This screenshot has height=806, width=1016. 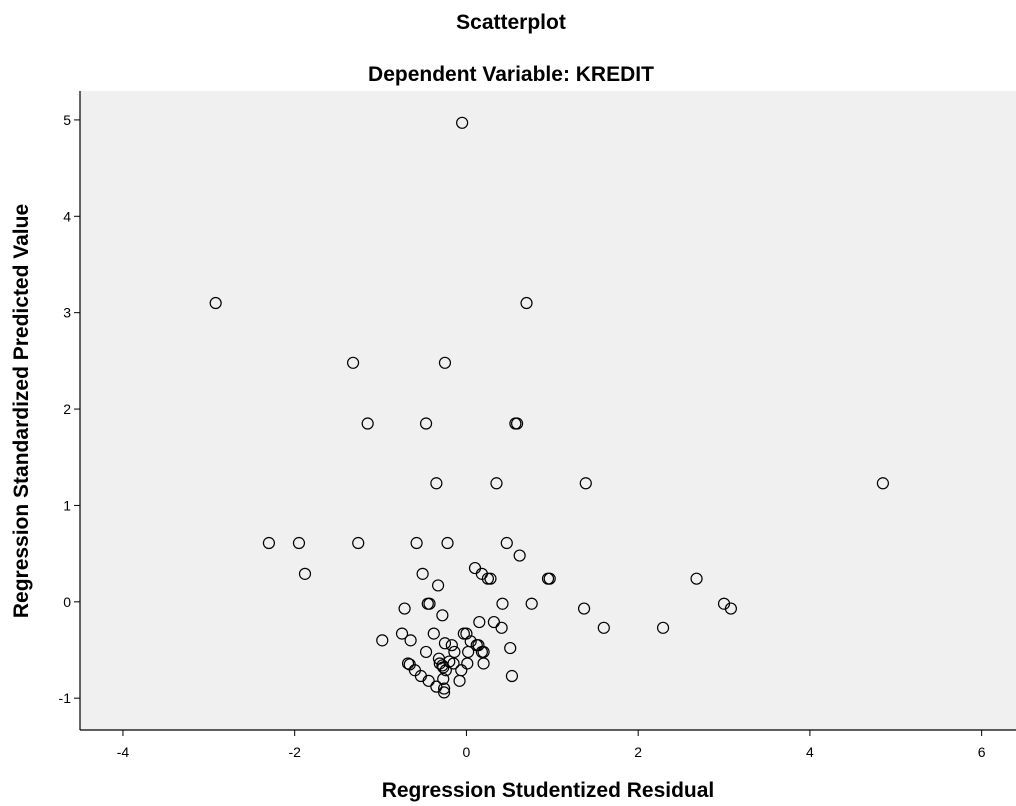 What do you see at coordinates (511, 22) in the screenshot?
I see `chart-title: Scatterplot` at bounding box center [511, 22].